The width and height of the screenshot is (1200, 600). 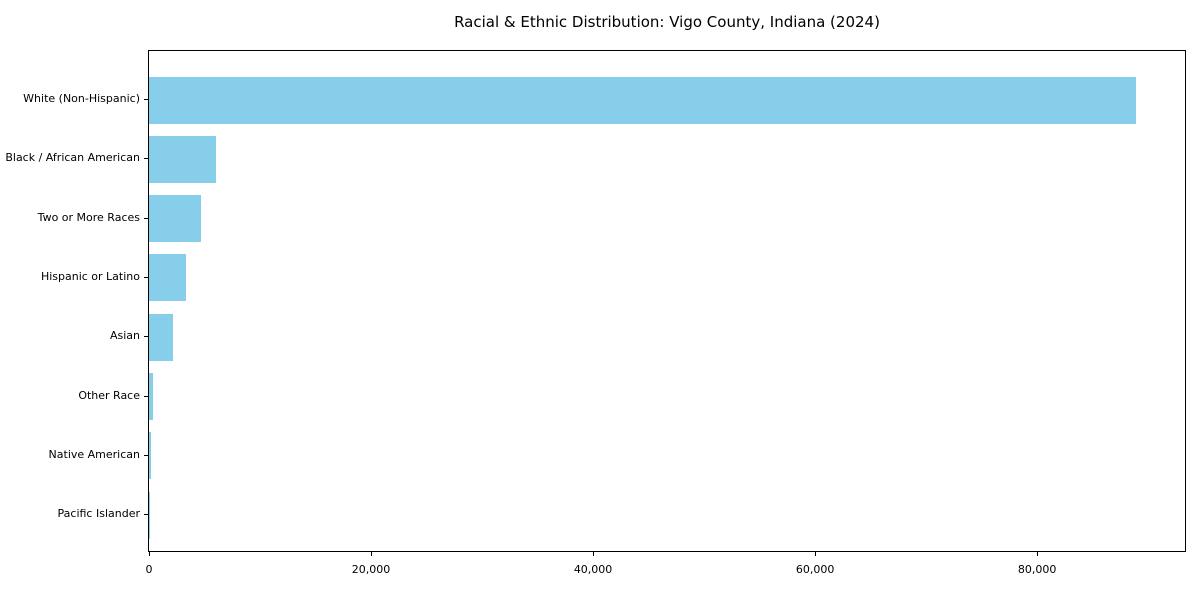 What do you see at coordinates (109, 395) in the screenshot?
I see `y-tick-label-other-race: Other Race` at bounding box center [109, 395].